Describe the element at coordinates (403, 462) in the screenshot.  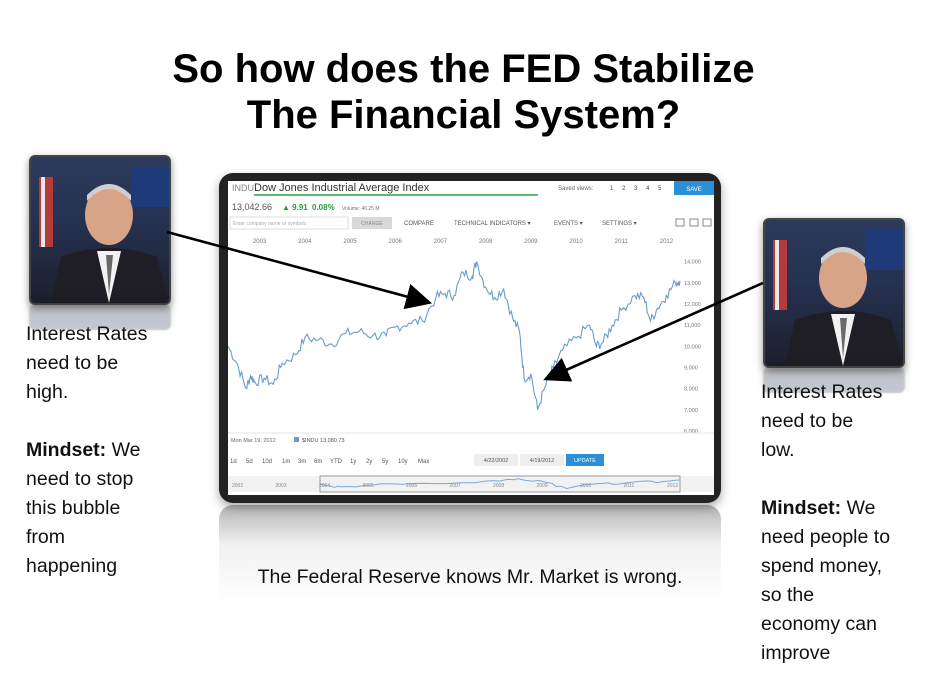
I see `range-button: 10y` at that location.